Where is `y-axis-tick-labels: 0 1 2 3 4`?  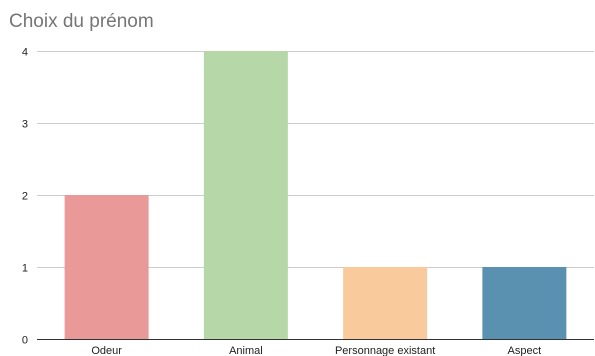 y-axis-tick-labels: 0 1 2 3 4 is located at coordinates (25, 197).